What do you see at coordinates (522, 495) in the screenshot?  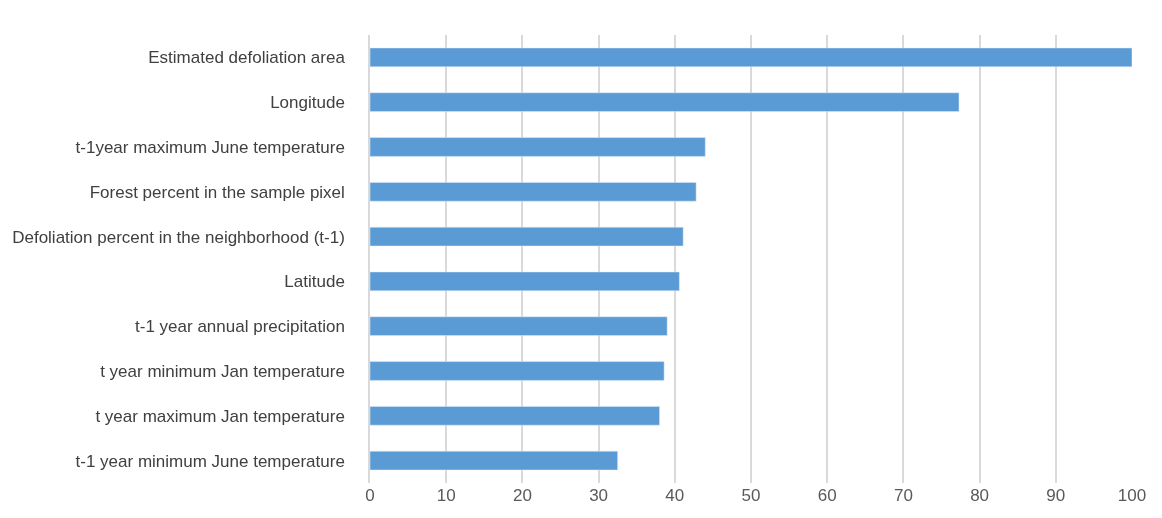 I see `x-tick-label: 20` at bounding box center [522, 495].